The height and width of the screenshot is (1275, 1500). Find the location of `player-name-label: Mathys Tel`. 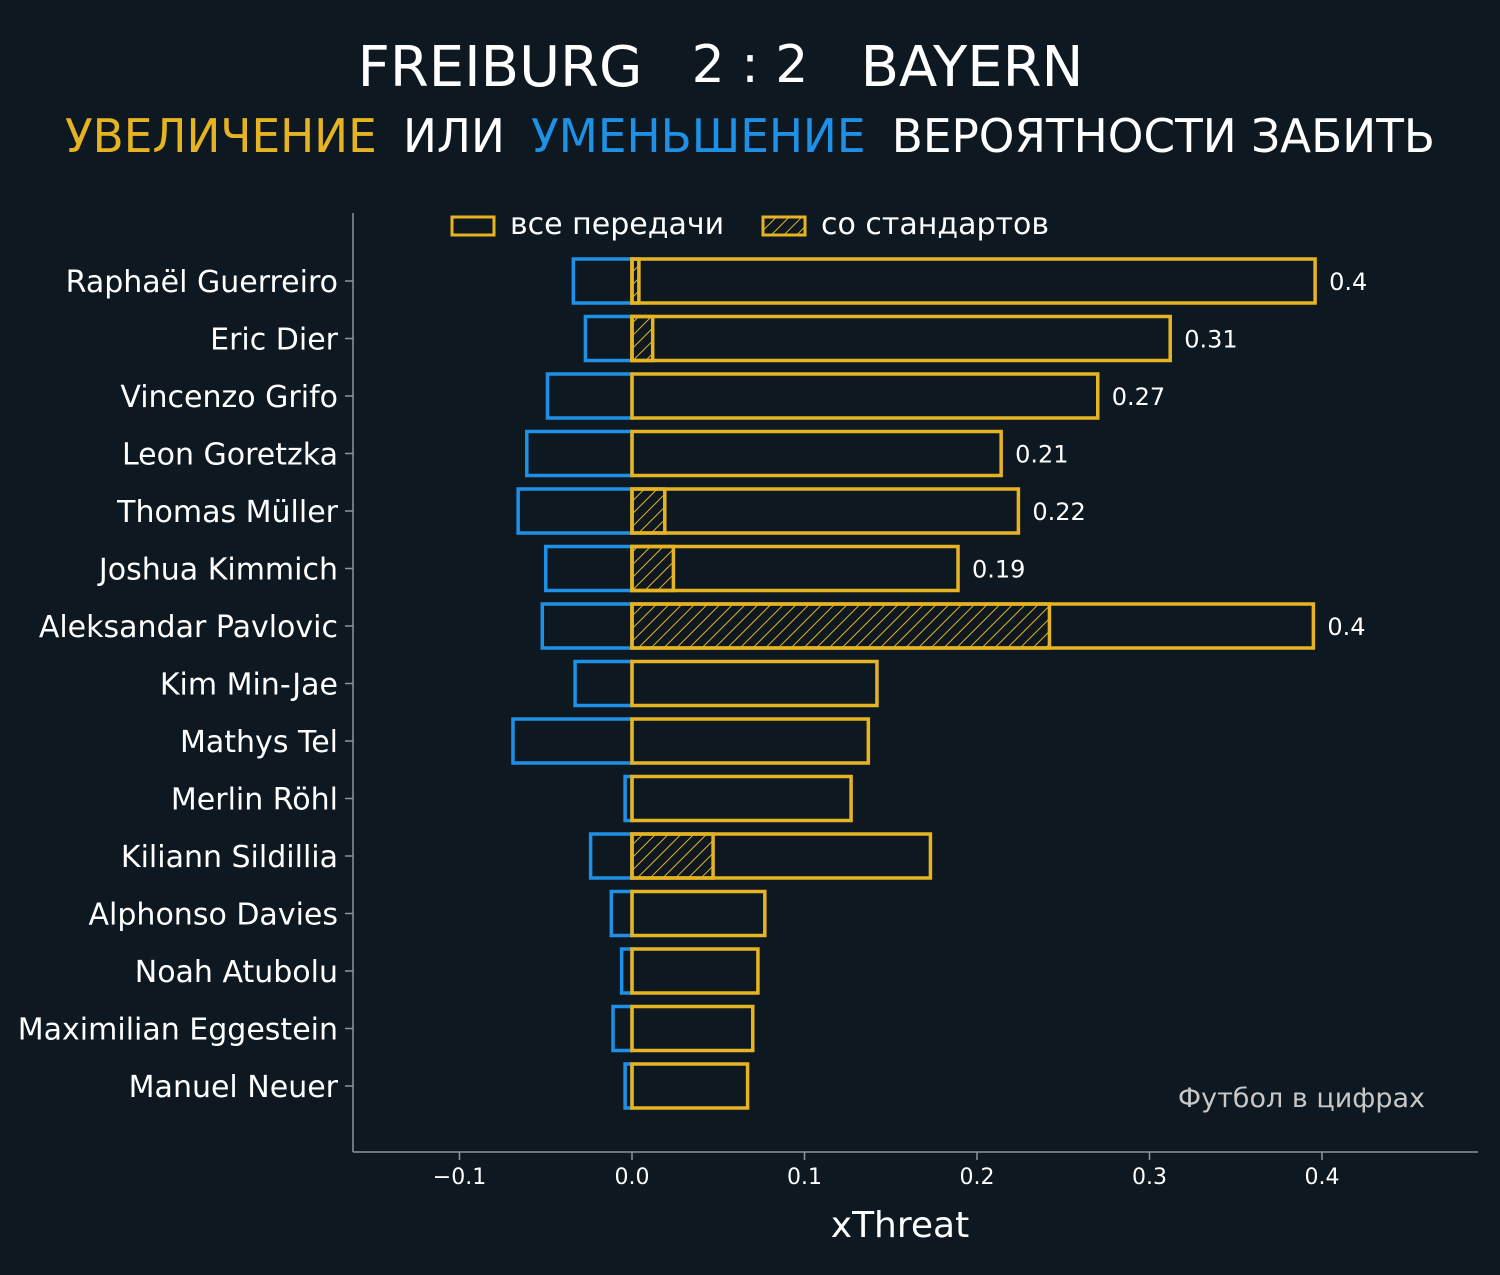

player-name-label: Mathys Tel is located at coordinates (259, 742).